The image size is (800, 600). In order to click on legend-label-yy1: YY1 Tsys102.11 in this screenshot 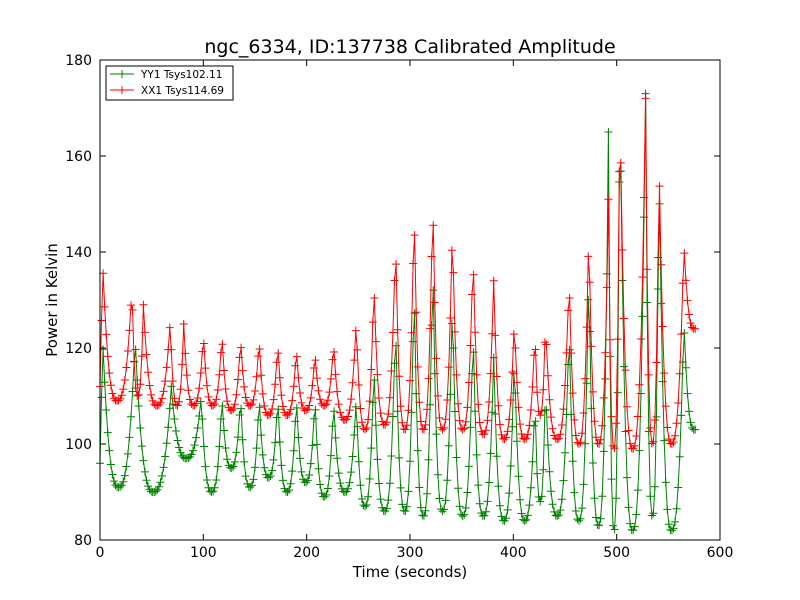, I will do `click(181, 75)`.